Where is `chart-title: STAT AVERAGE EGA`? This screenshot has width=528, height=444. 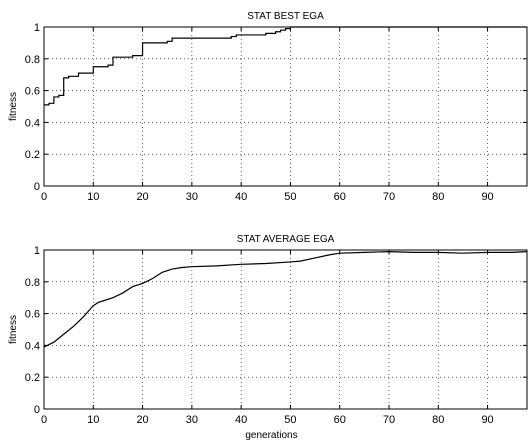
chart-title: STAT AVERAGE EGA is located at coordinates (286, 239).